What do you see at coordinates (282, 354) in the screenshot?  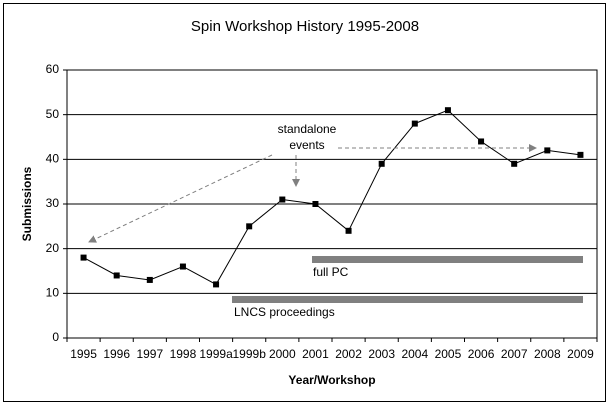 I see `x-tick-label: 2000` at bounding box center [282, 354].